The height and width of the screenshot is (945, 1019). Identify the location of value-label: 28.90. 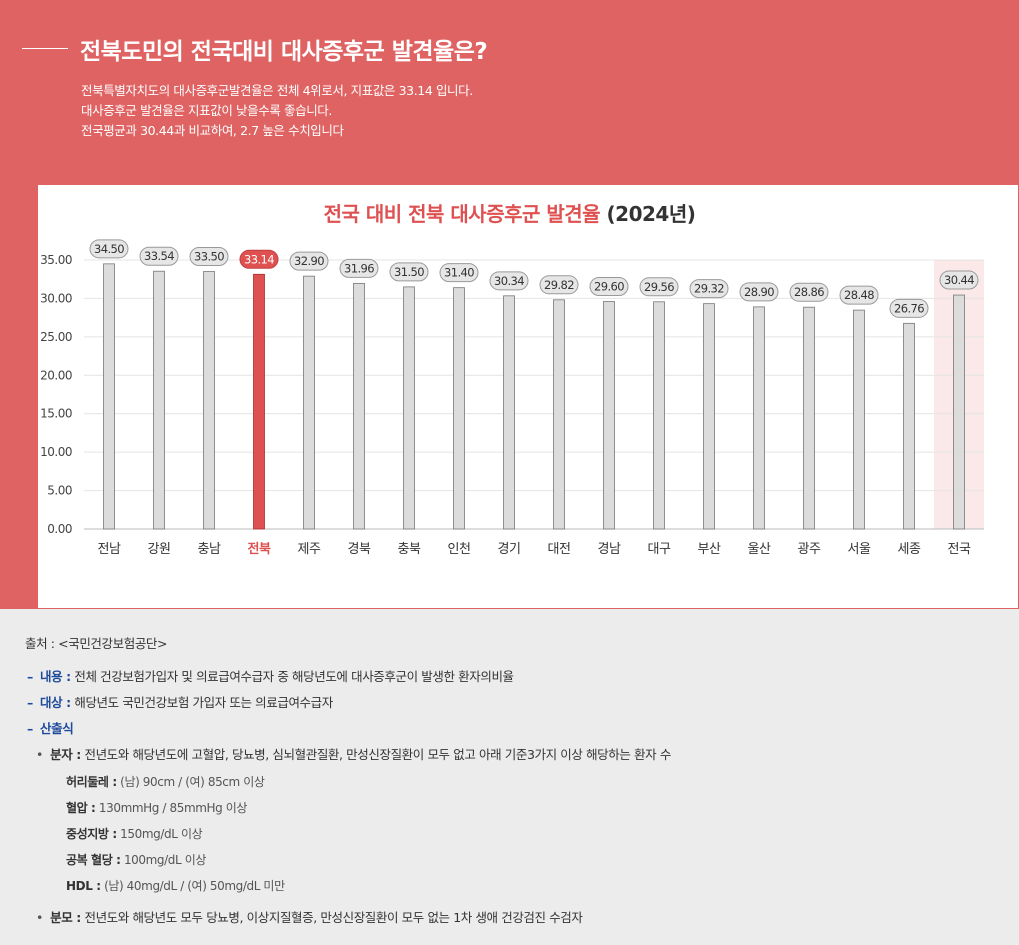
(759, 292).